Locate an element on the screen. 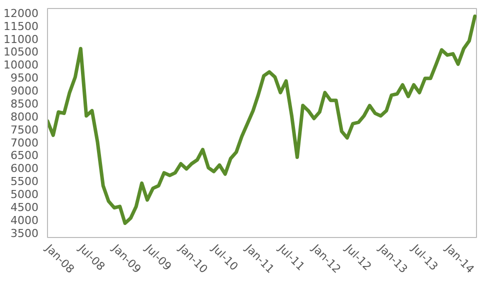 The image size is (480, 283). y-tick-label: 9500 is located at coordinates (24, 78).